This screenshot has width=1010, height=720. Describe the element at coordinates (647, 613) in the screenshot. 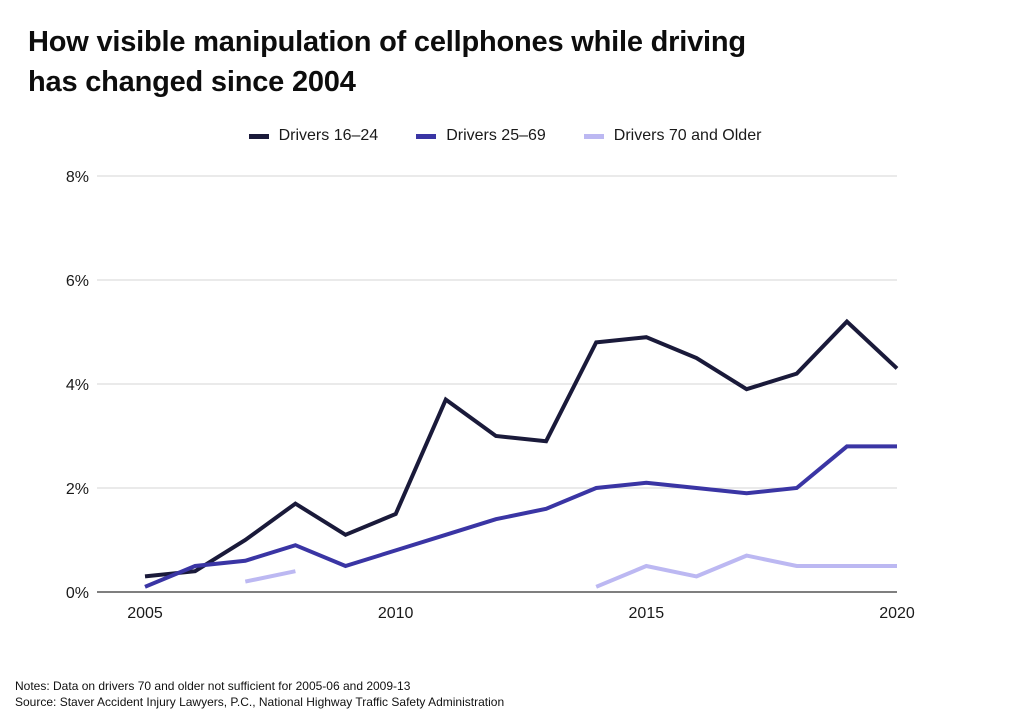

I see `x-tick-label-2015: 2015` at that location.